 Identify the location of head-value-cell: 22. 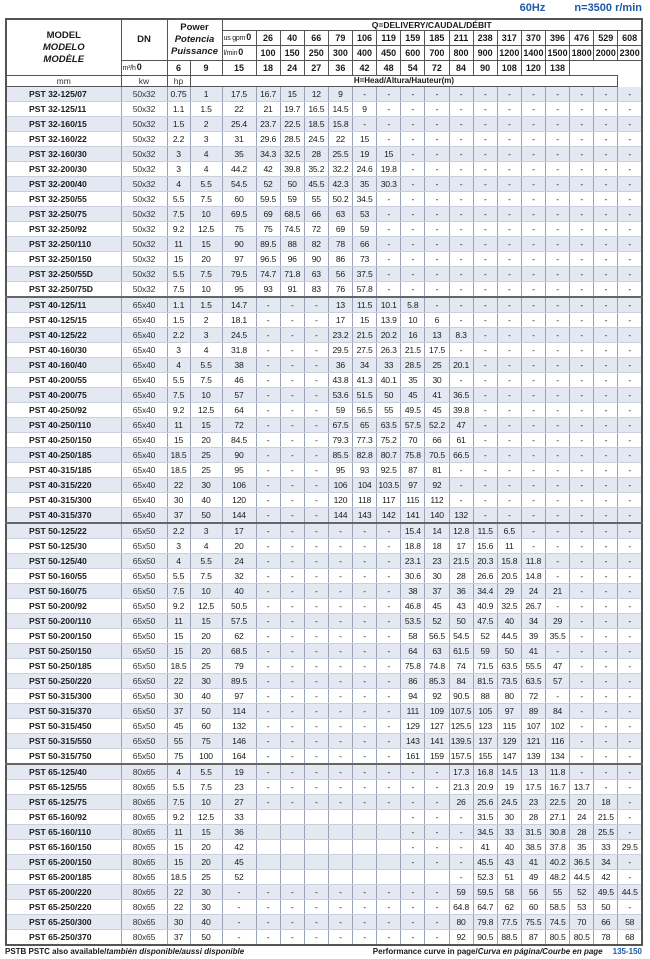
(239, 109).